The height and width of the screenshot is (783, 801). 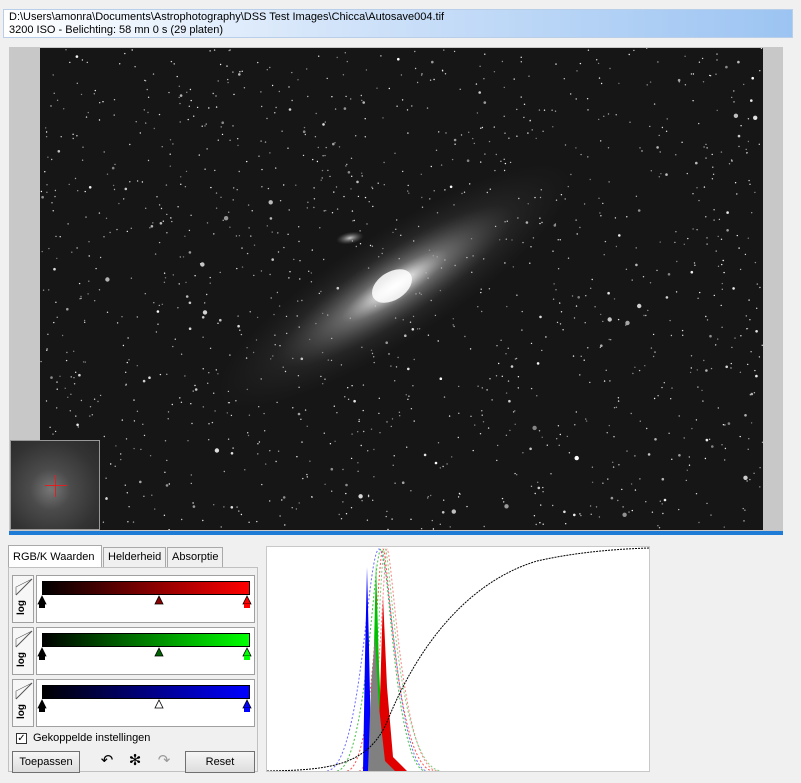 I want to click on blue-slider, so click(x=145, y=703).